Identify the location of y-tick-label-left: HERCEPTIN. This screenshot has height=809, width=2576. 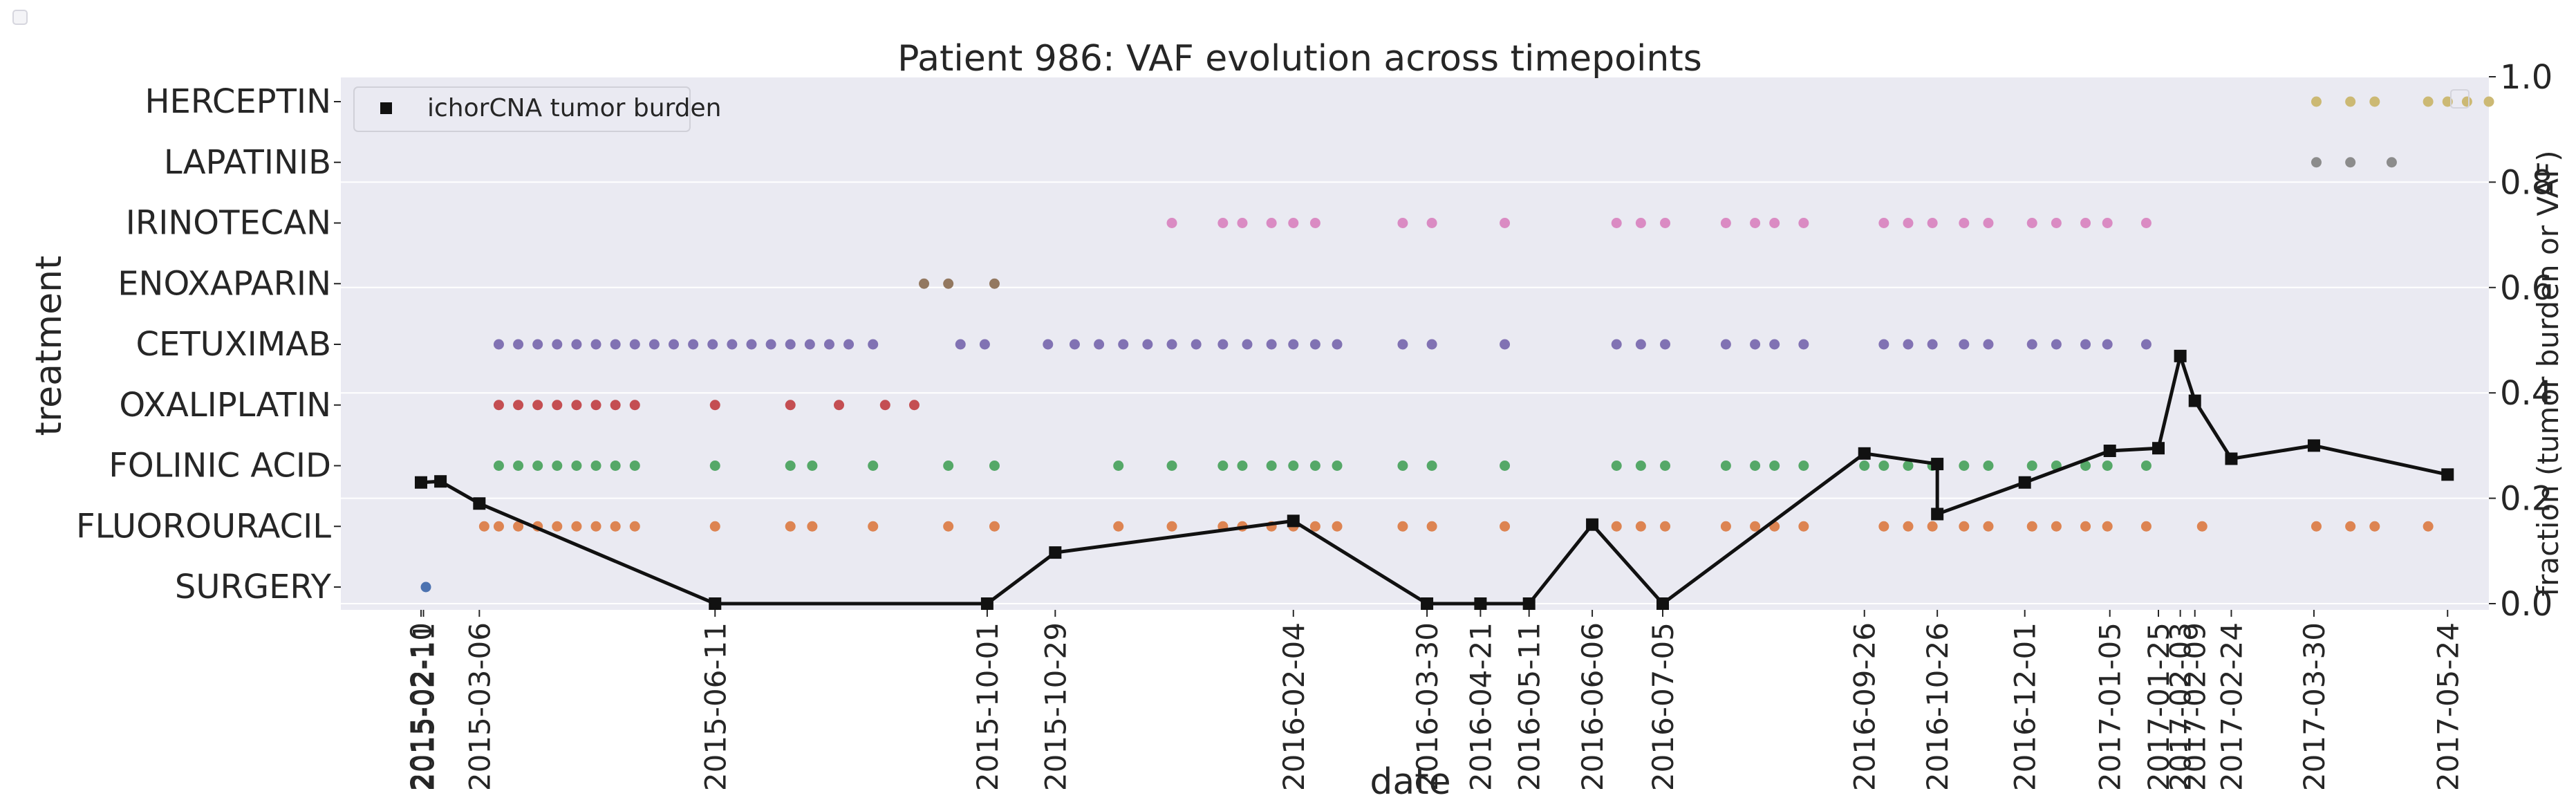
(237, 101).